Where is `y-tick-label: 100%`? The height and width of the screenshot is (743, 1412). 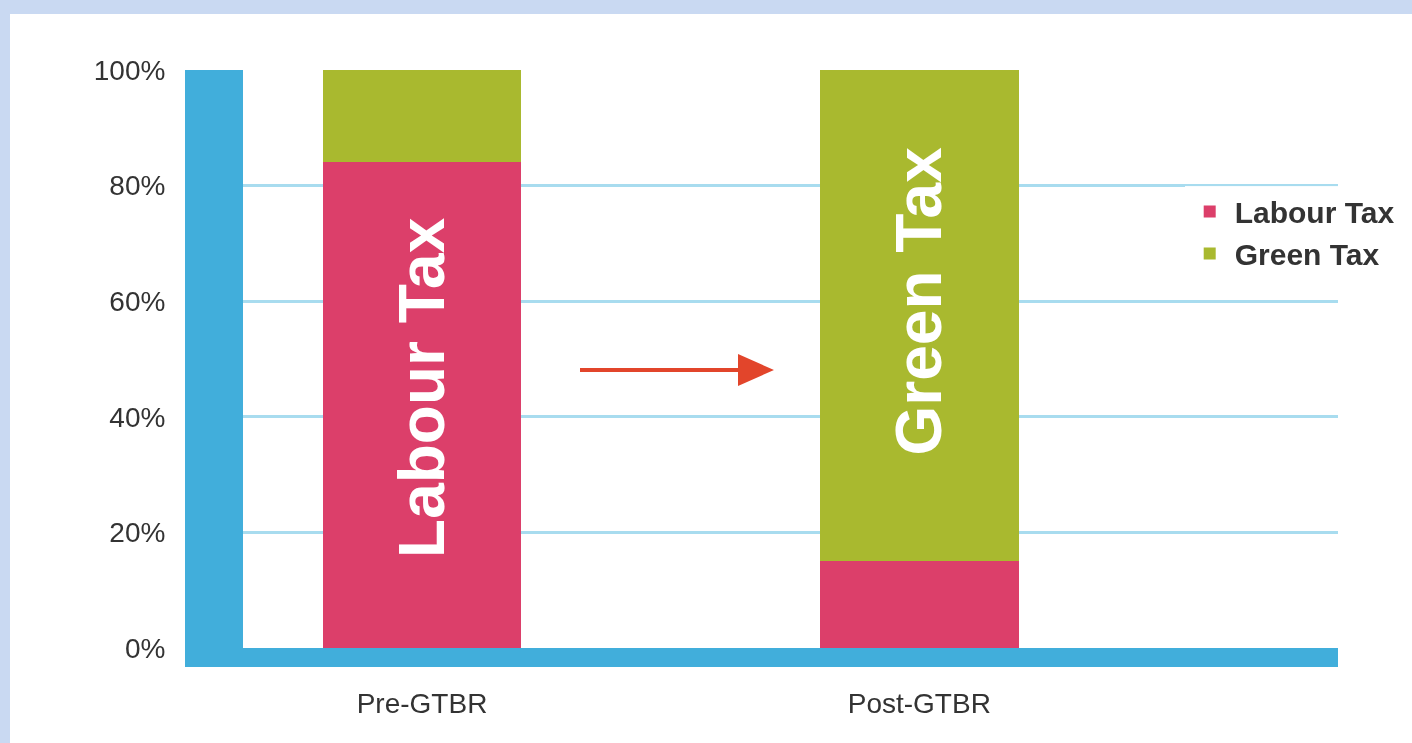
y-tick-label: 100% is located at coordinates (129, 70).